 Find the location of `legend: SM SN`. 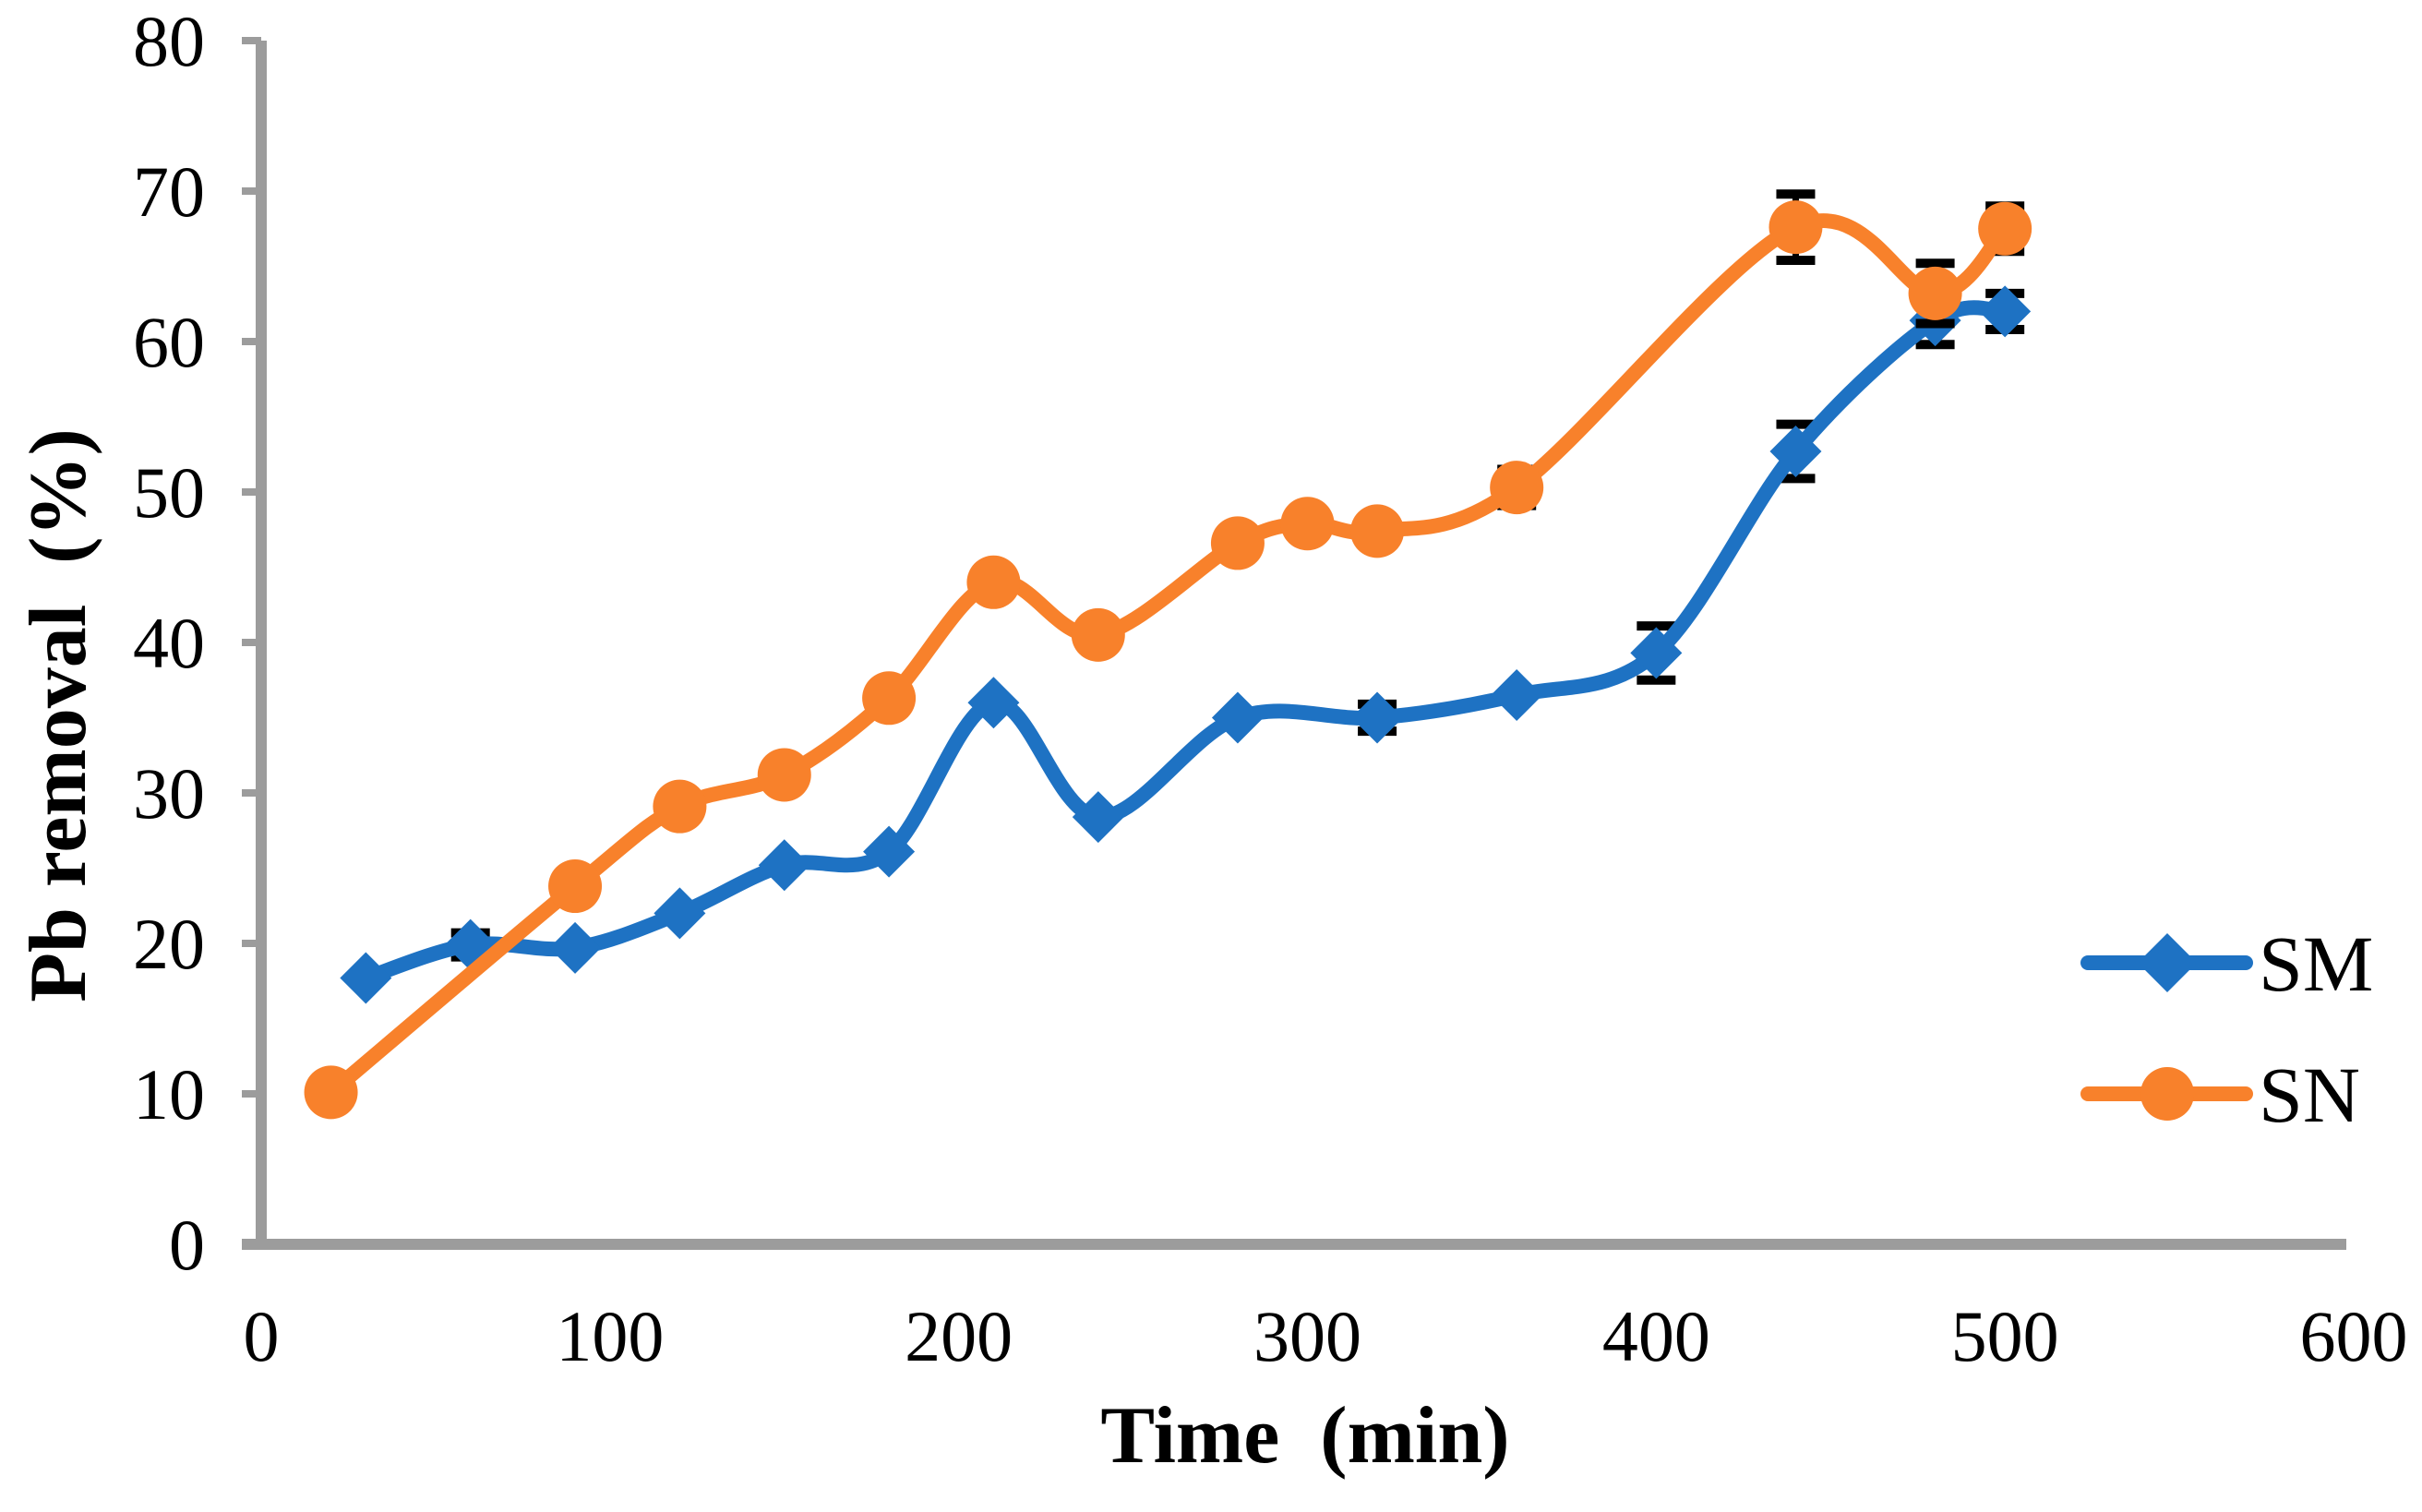

legend: SM SN is located at coordinates (2226, 1029).